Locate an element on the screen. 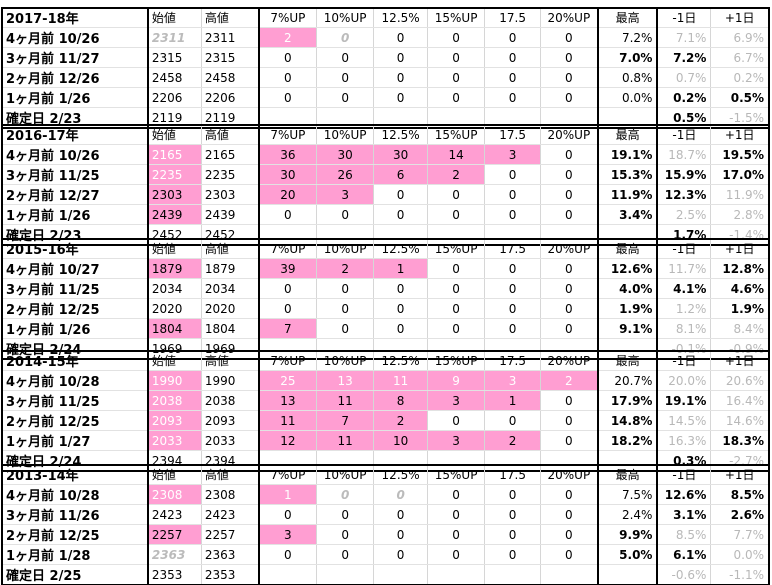 The image size is (772, 585). table-cell: 17.9% is located at coordinates (628, 400).